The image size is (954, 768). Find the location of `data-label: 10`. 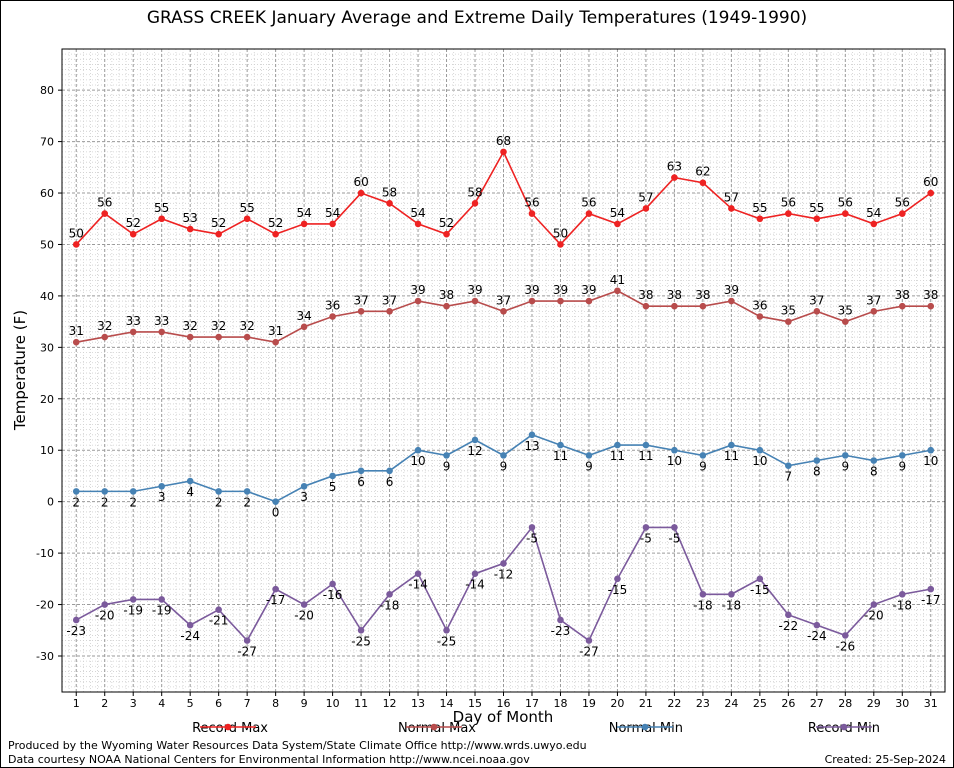

data-label: 10 is located at coordinates (930, 461).